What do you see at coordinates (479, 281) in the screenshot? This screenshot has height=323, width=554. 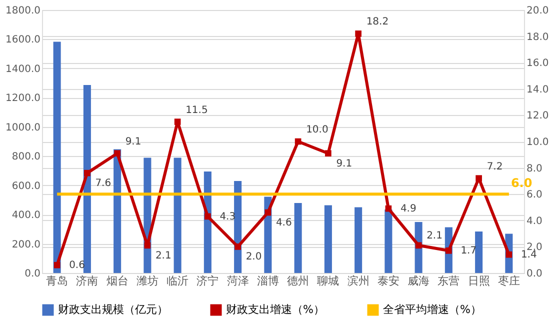 I see `x-tick-label: 日照` at bounding box center [479, 281].